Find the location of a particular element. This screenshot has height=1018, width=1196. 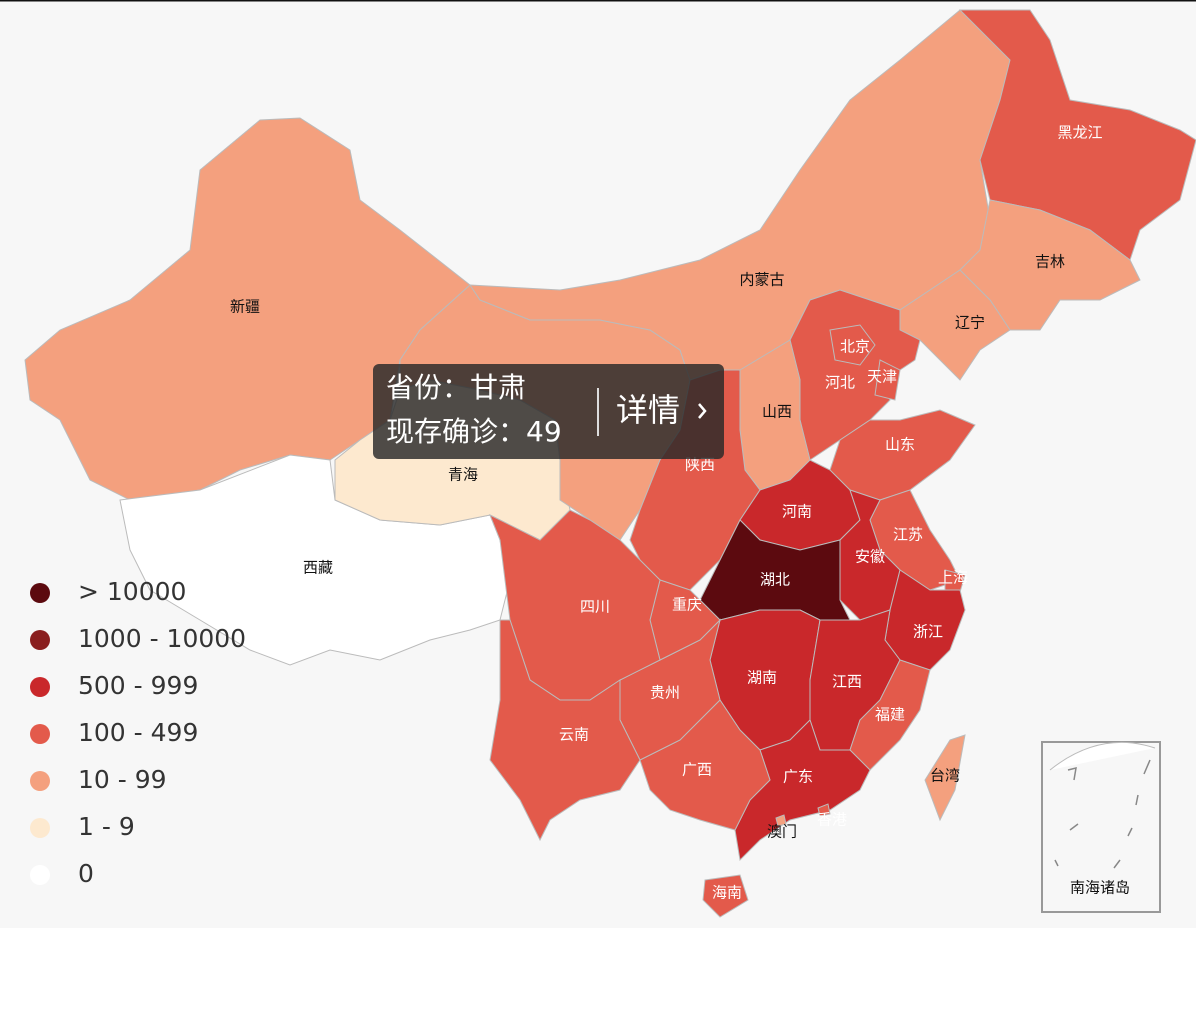

province-label: 福建 is located at coordinates (890, 715).